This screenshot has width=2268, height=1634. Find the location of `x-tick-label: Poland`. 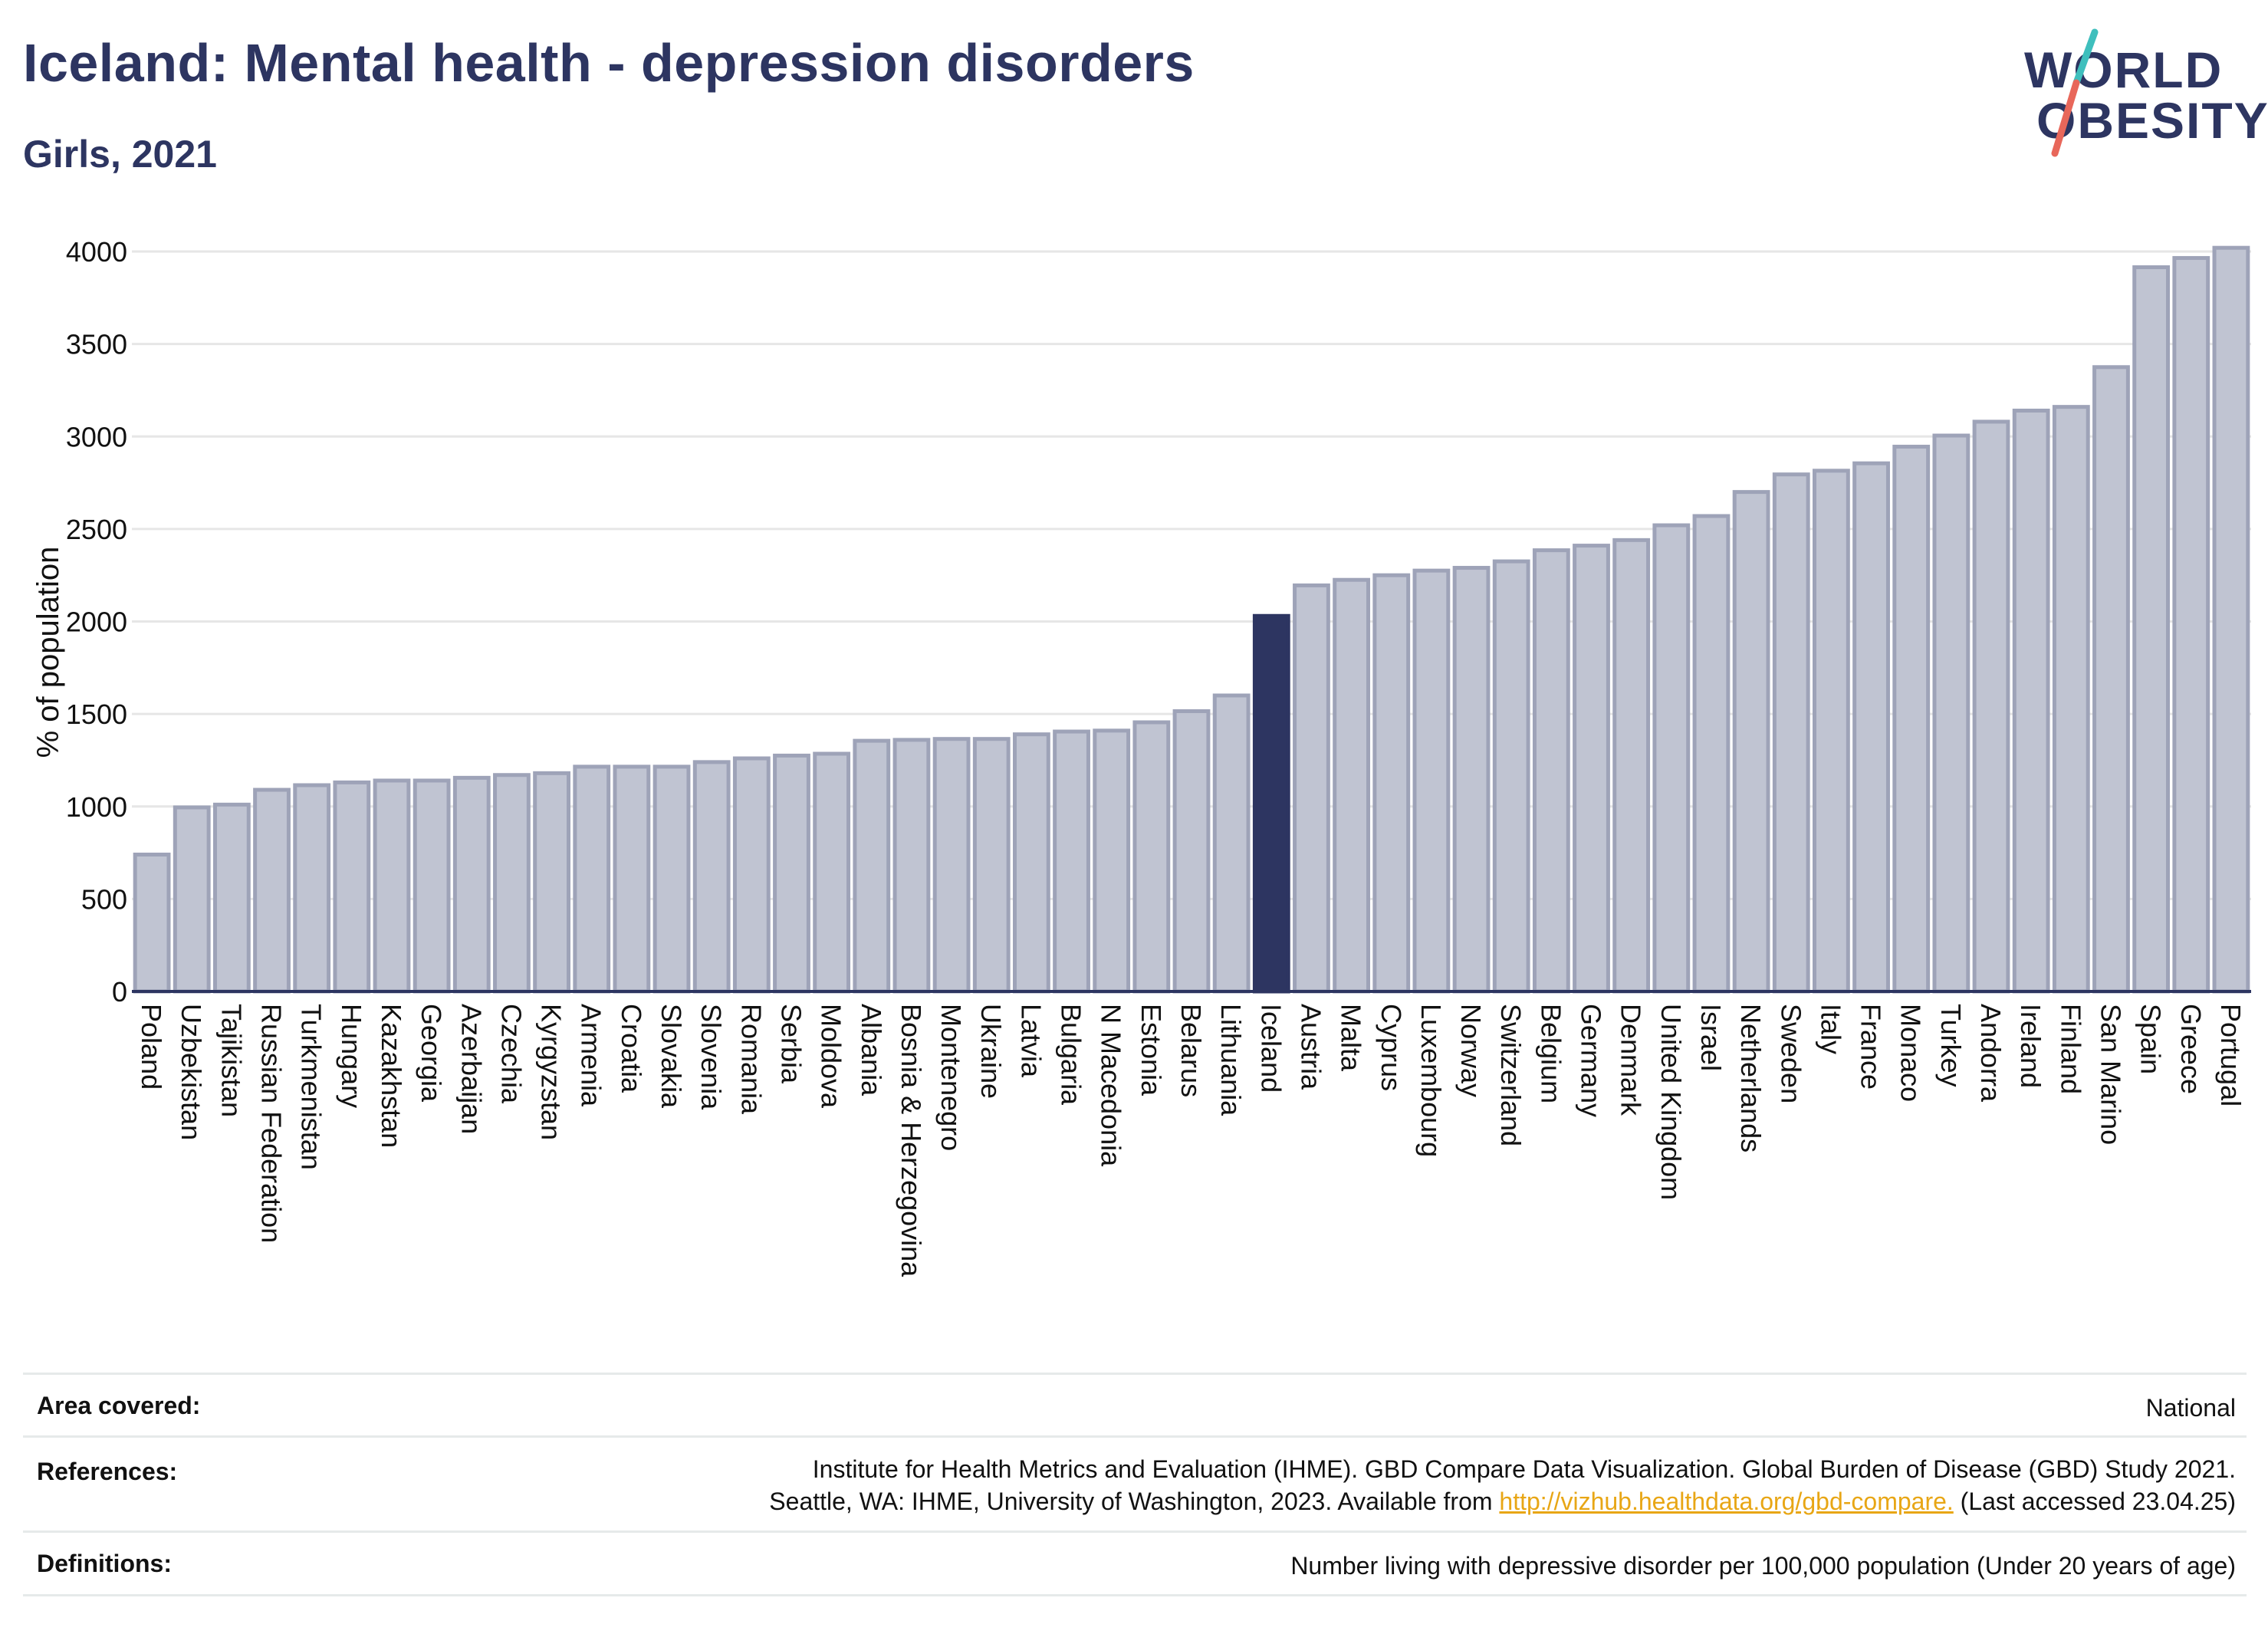

x-tick-label: Poland is located at coordinates (151, 1047).